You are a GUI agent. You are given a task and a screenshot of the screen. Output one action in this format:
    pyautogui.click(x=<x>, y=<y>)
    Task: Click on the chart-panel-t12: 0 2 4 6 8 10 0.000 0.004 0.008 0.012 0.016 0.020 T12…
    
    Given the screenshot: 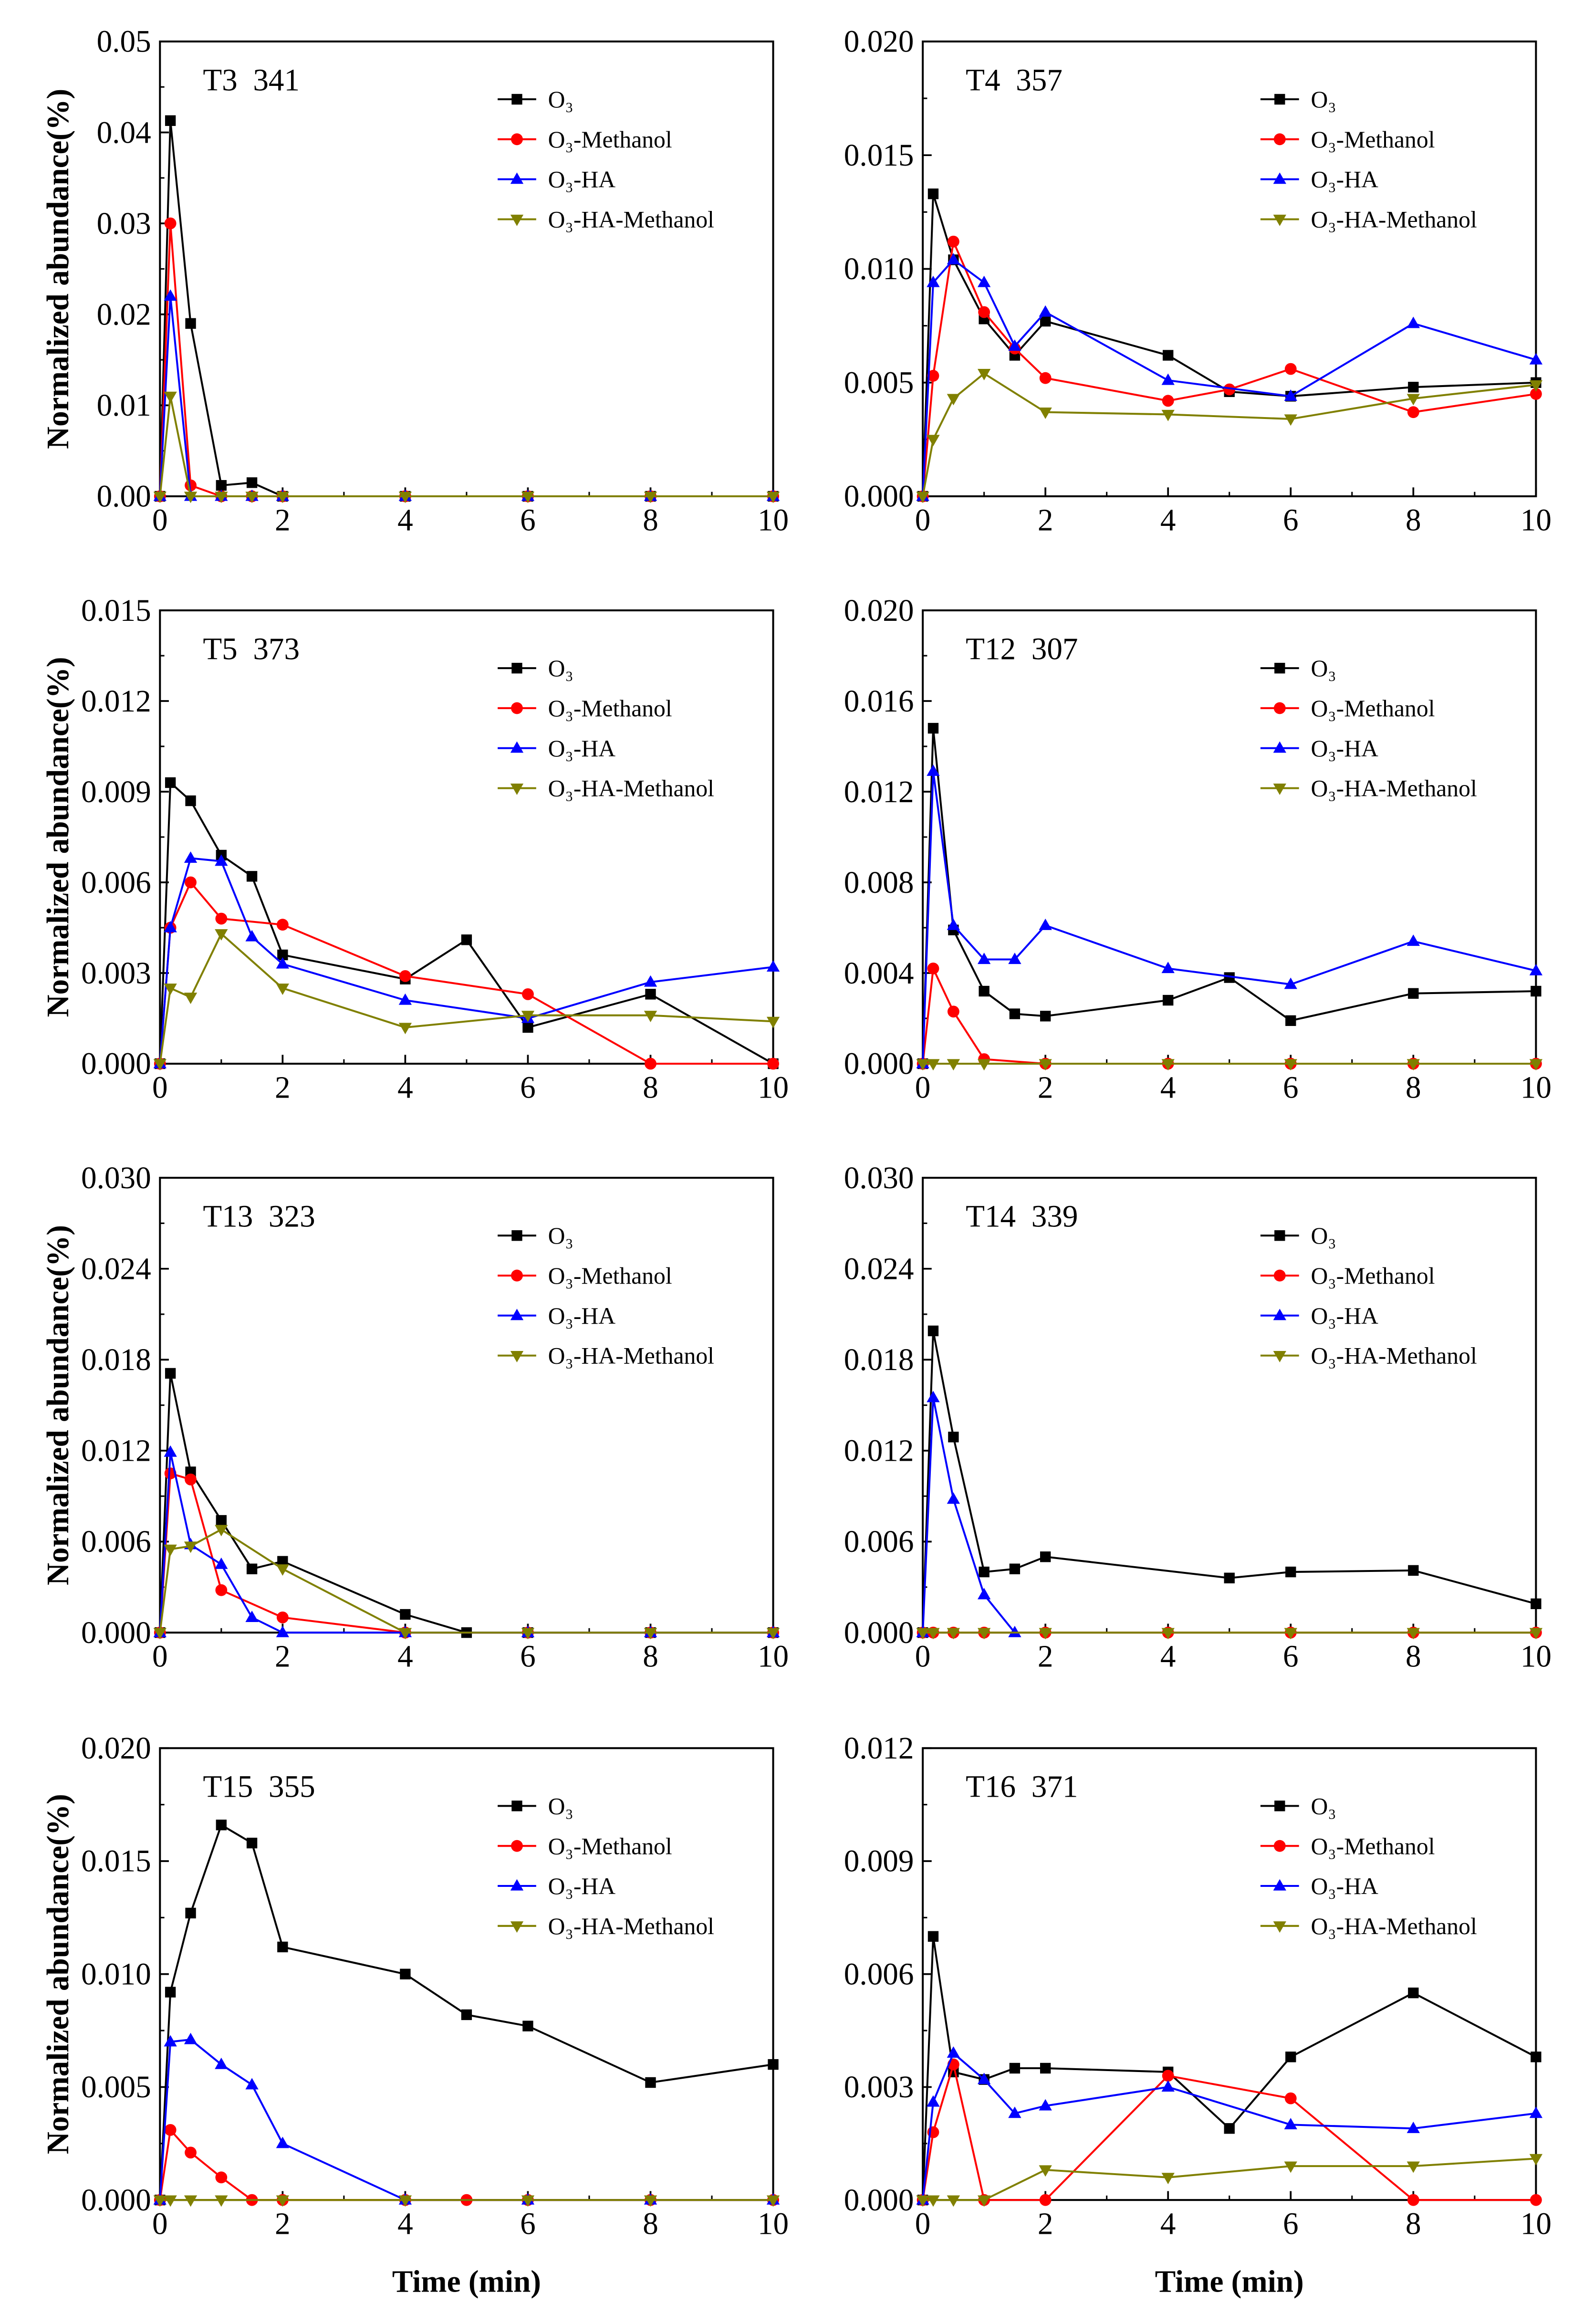 What is the action you would take?
    pyautogui.click(x=1198, y=850)
    